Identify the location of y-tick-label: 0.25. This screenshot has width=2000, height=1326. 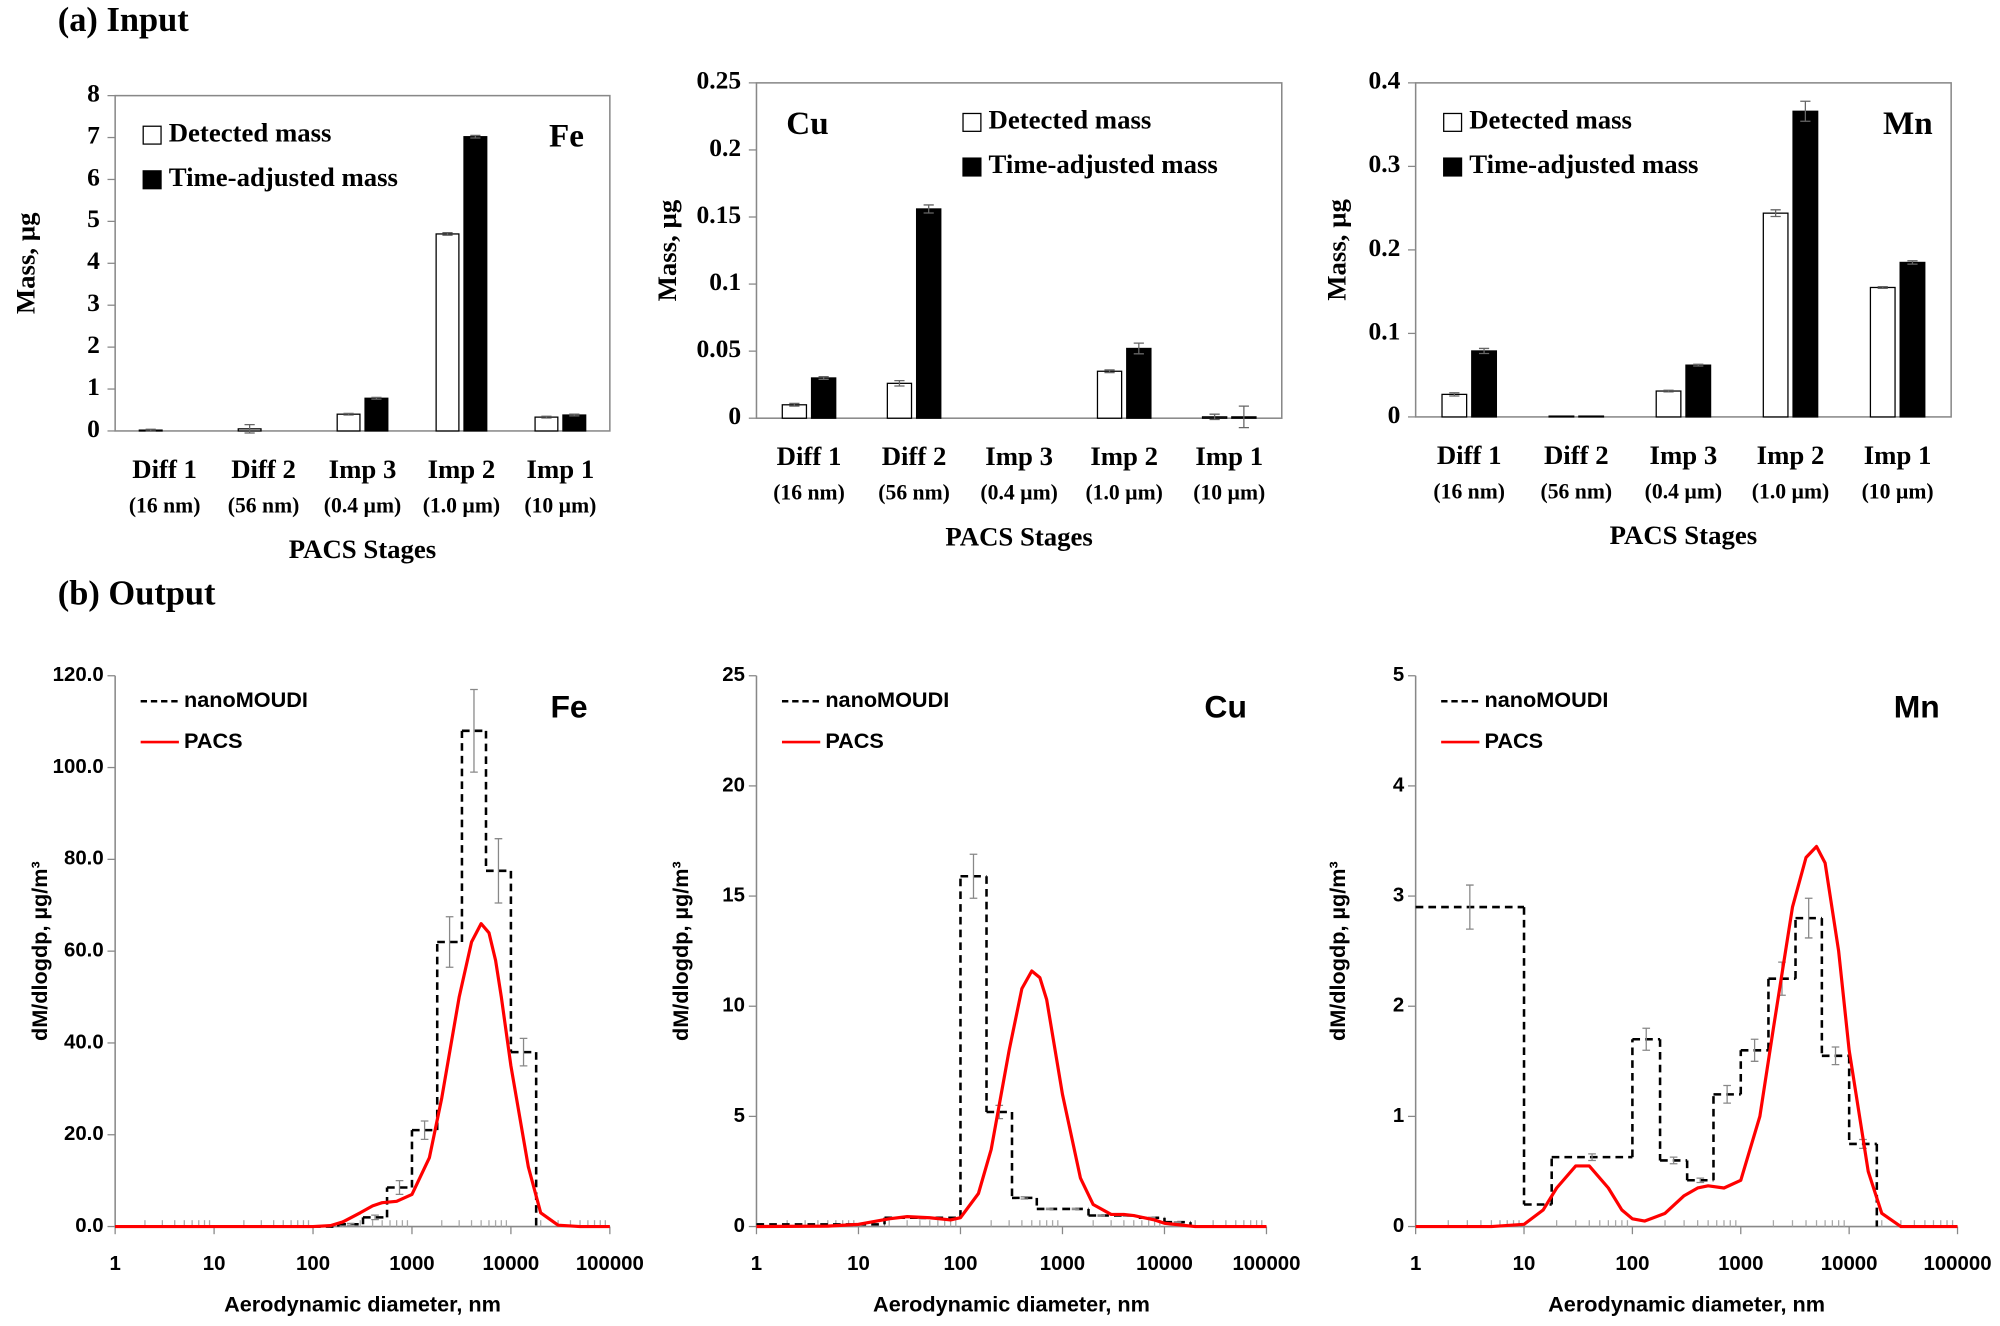
(719, 80).